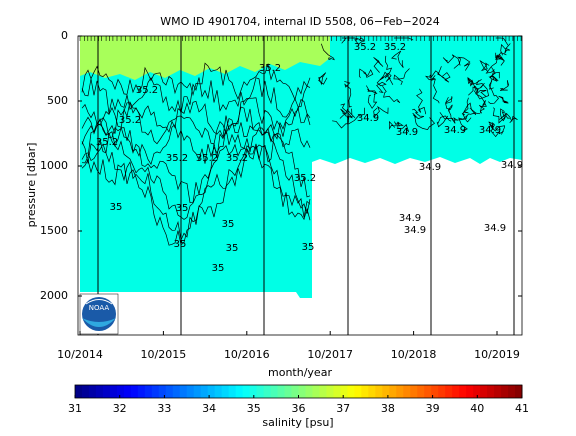 The image size is (576, 436). I want to click on colorbar-tick-label: 32, so click(120, 408).